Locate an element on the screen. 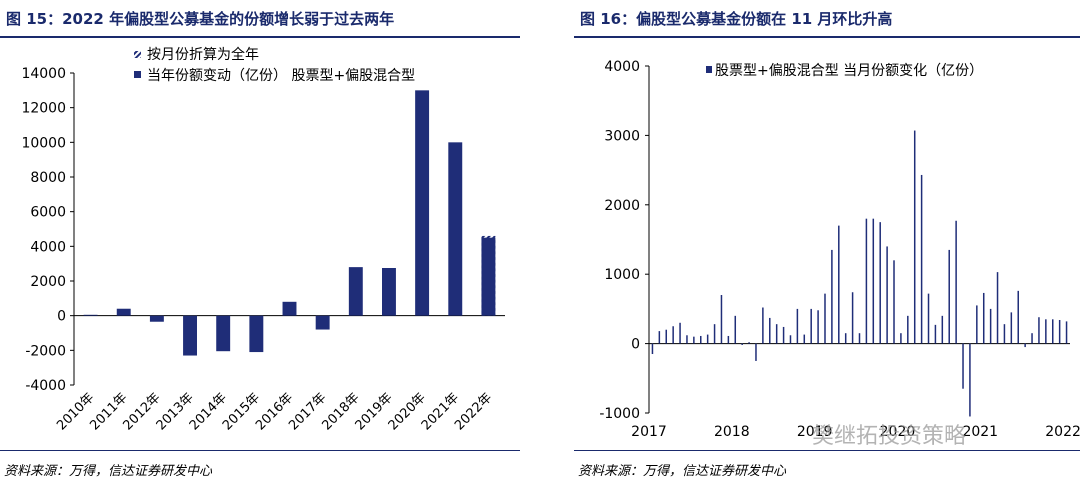 Image resolution: width=1080 pixels, height=486 pixels. legend-label-annual-change: 当年份额变动（亿份） 股票型+偏股混合型 is located at coordinates (281, 76).